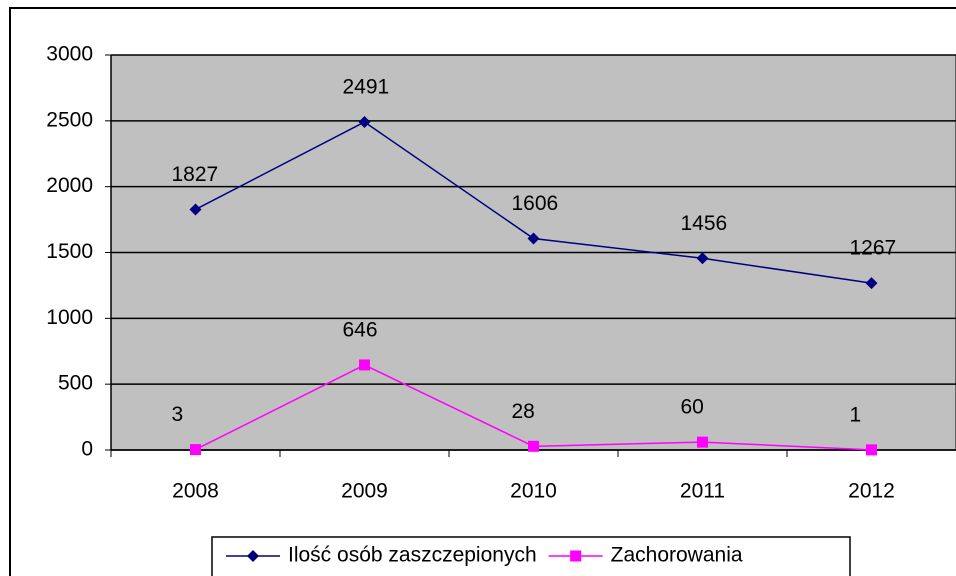 The image size is (956, 576). I want to click on x-tick-label: 2010, so click(533, 491).